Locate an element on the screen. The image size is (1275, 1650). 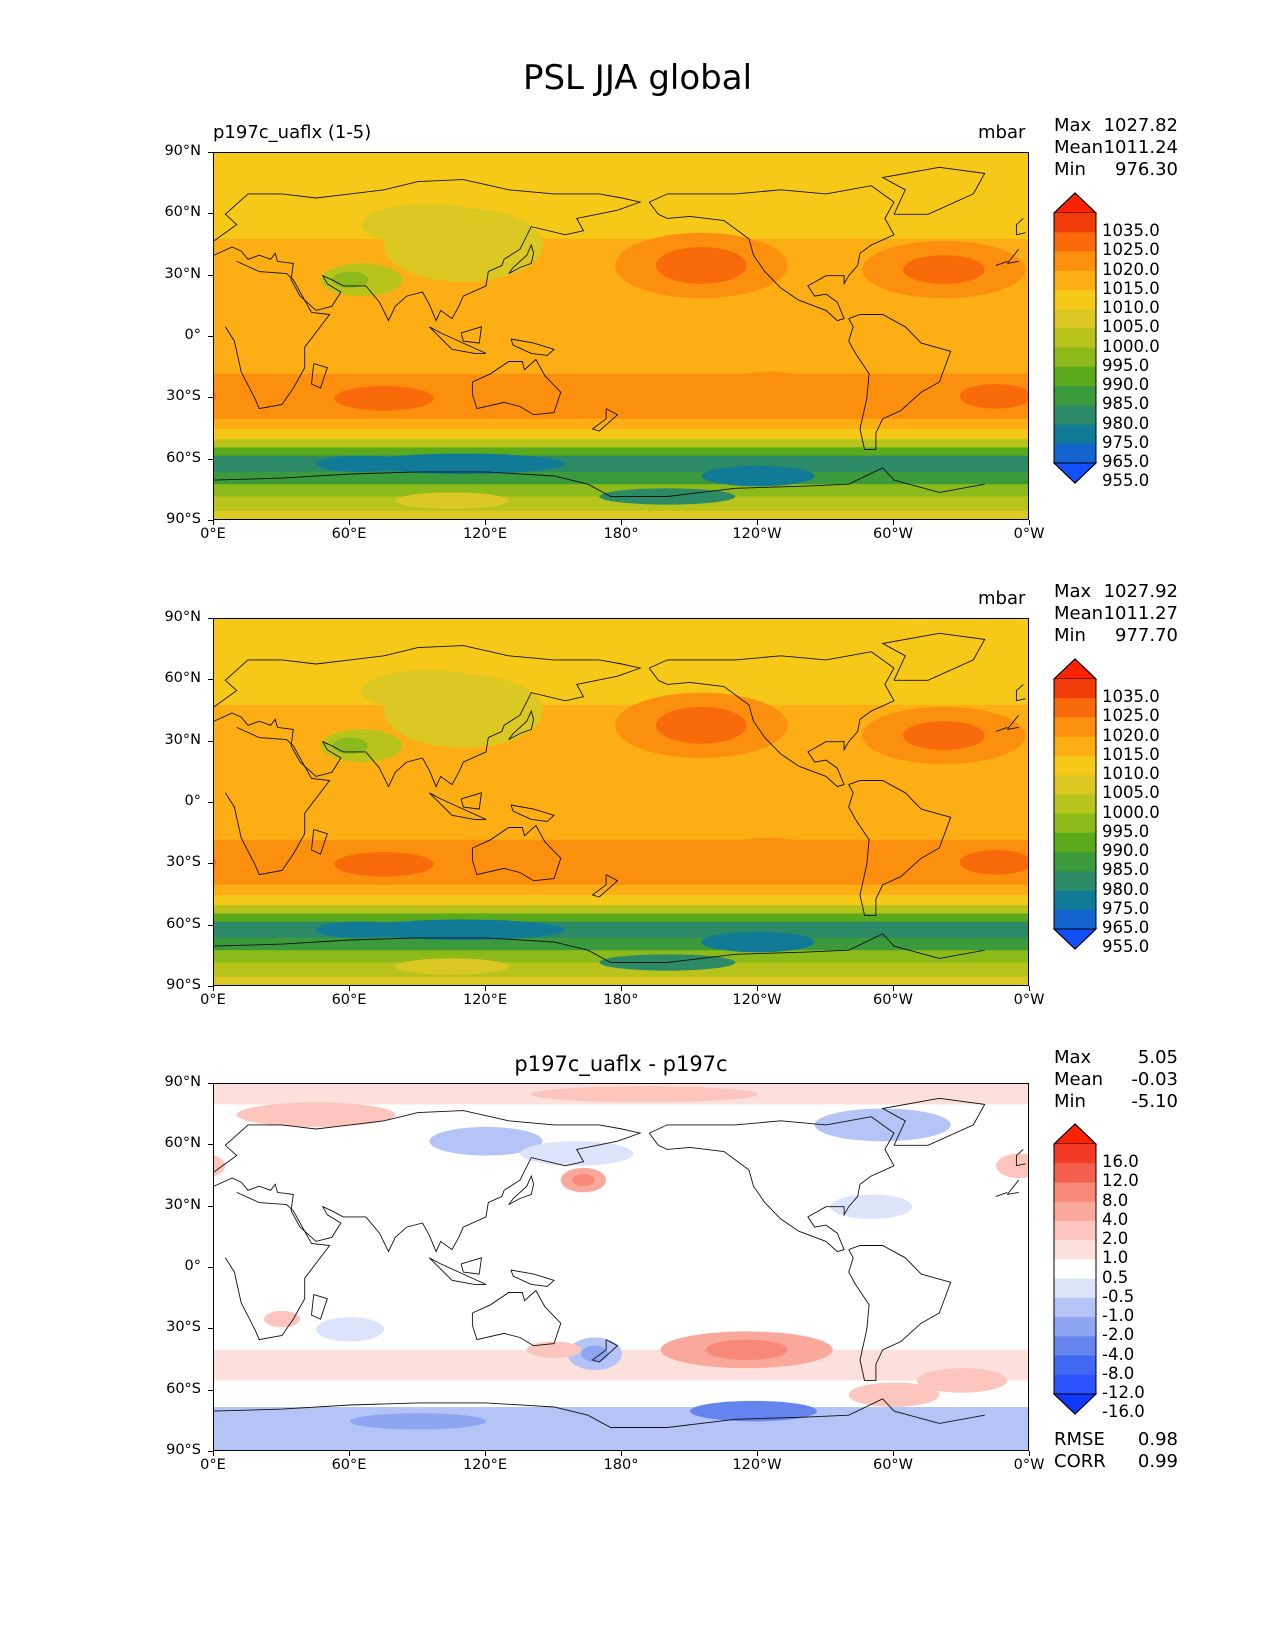
panel1-colorbar is located at coordinates (1075, 339).